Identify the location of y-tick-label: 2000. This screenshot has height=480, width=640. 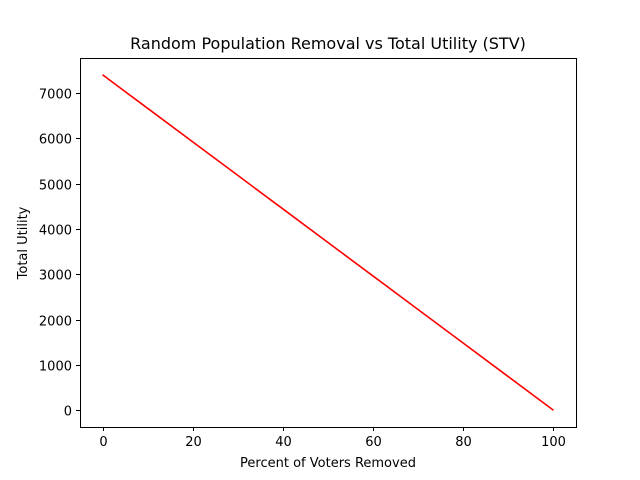
(55, 322).